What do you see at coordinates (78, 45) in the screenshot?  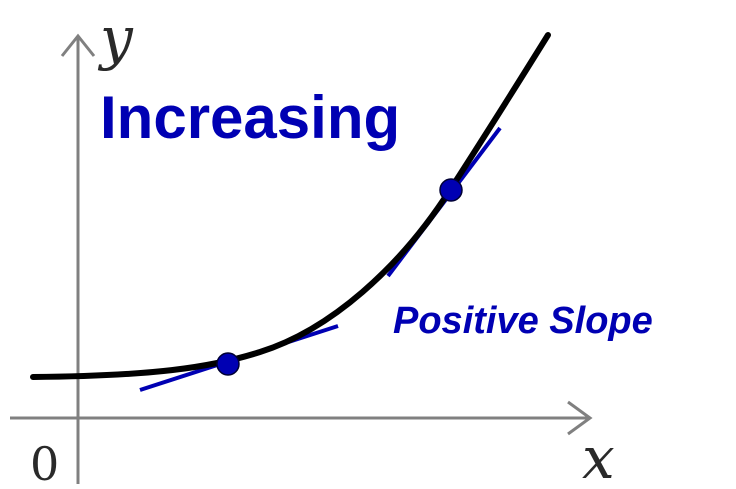 I see `y-axis-arrowhead` at bounding box center [78, 45].